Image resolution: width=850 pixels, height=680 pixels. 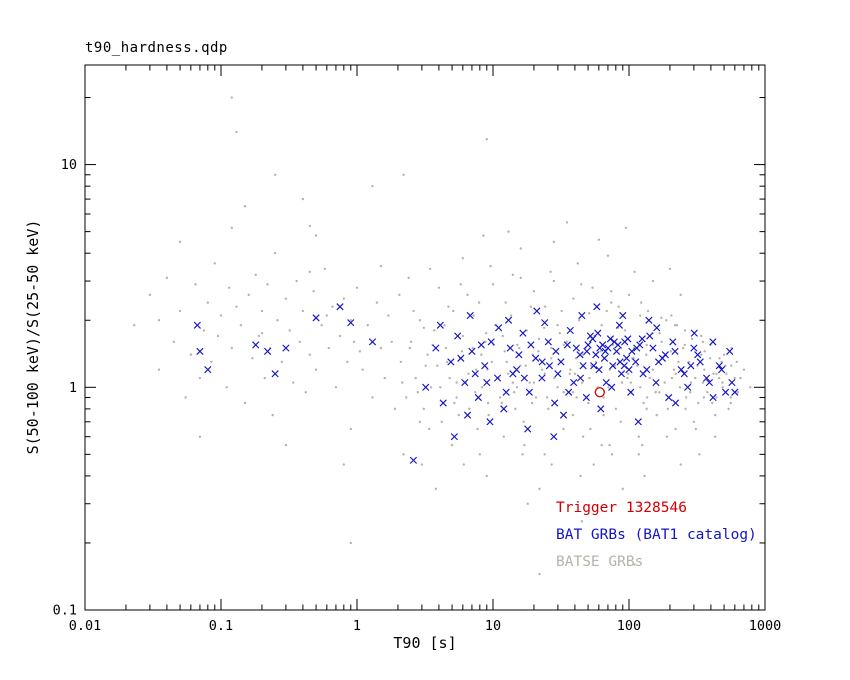 What do you see at coordinates (33, 337) in the screenshot?
I see `y-axis-label: S(50-100 keV)/S(25-50 keV)` at bounding box center [33, 337].